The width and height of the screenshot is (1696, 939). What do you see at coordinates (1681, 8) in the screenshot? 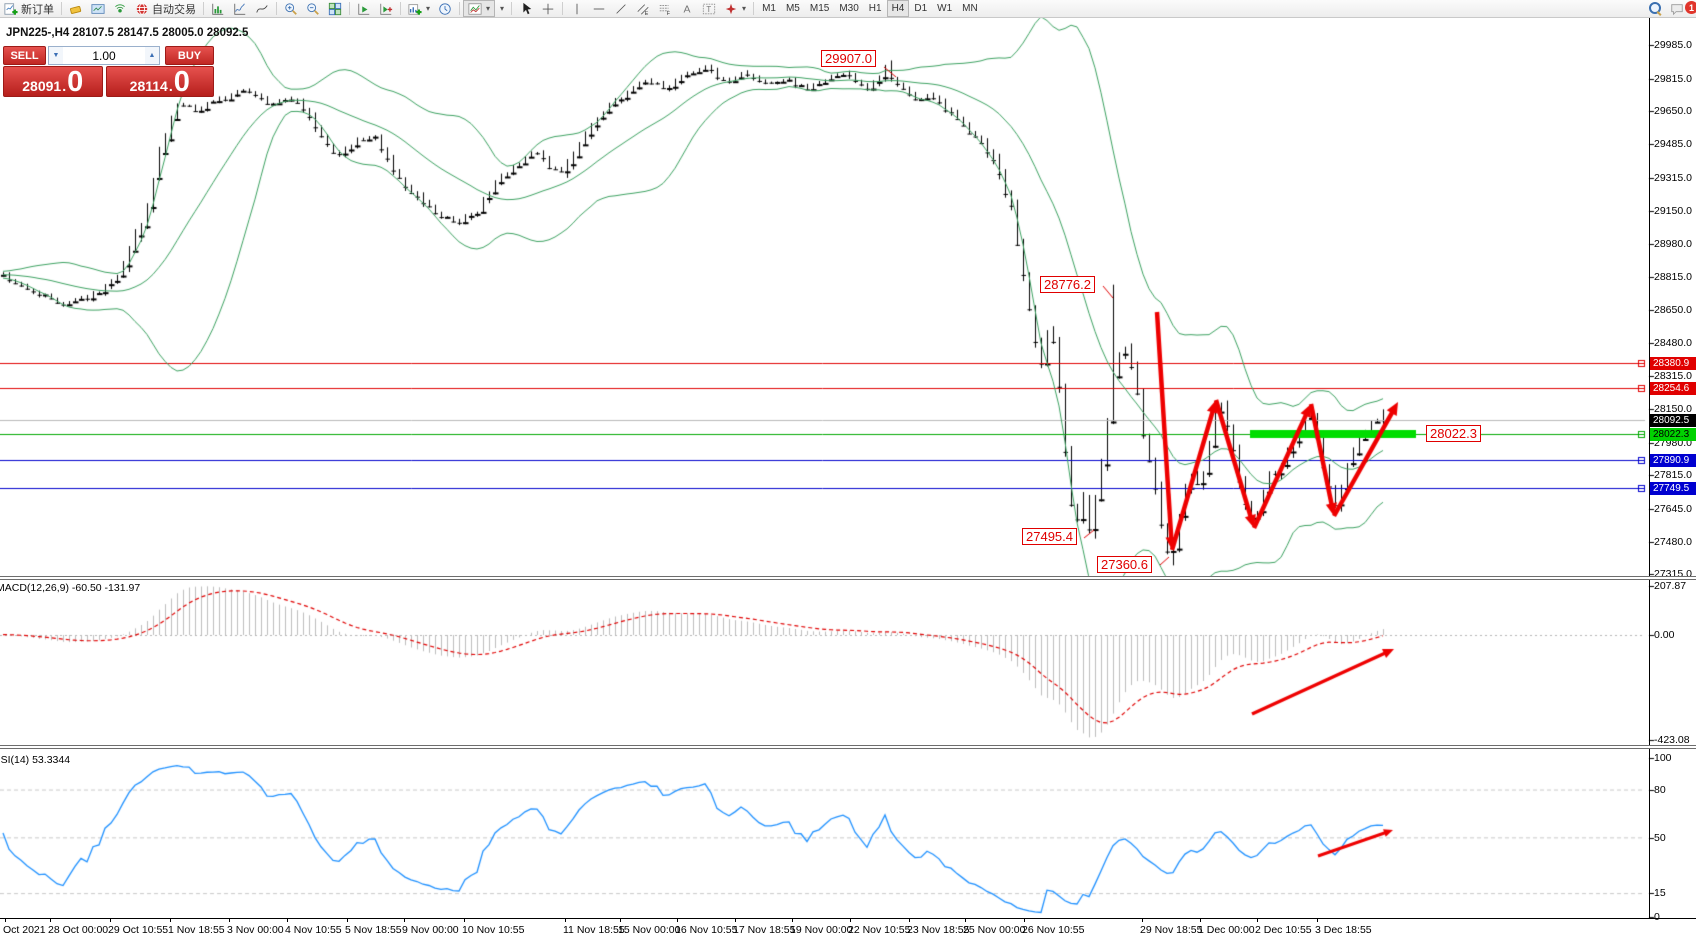
I see `notifications-button: 1` at bounding box center [1681, 8].